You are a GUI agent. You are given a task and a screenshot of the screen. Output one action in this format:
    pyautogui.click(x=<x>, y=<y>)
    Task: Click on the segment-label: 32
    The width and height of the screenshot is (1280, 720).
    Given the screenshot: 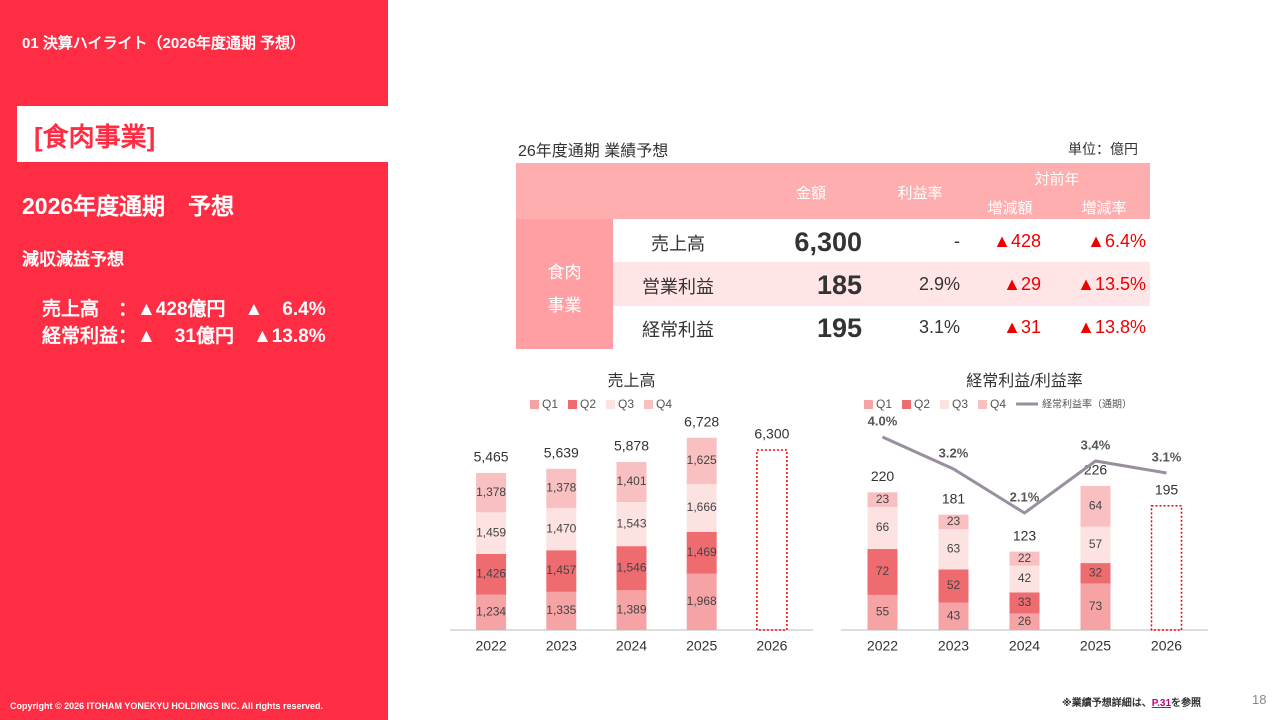 What is the action you would take?
    pyautogui.click(x=1096, y=572)
    